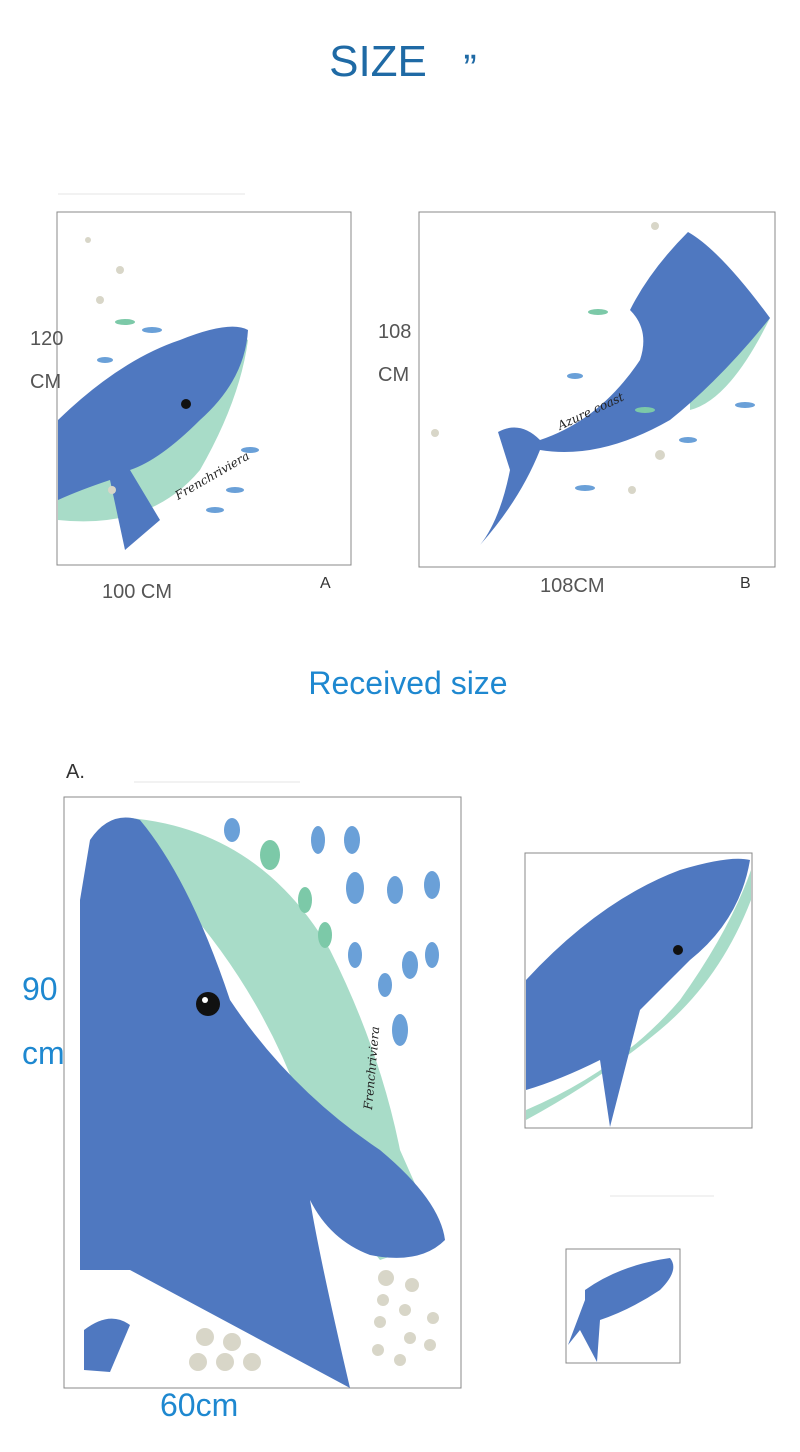 Image resolution: width=800 pixels, height=1452 pixels. I want to click on panel-label: A, so click(325, 583).